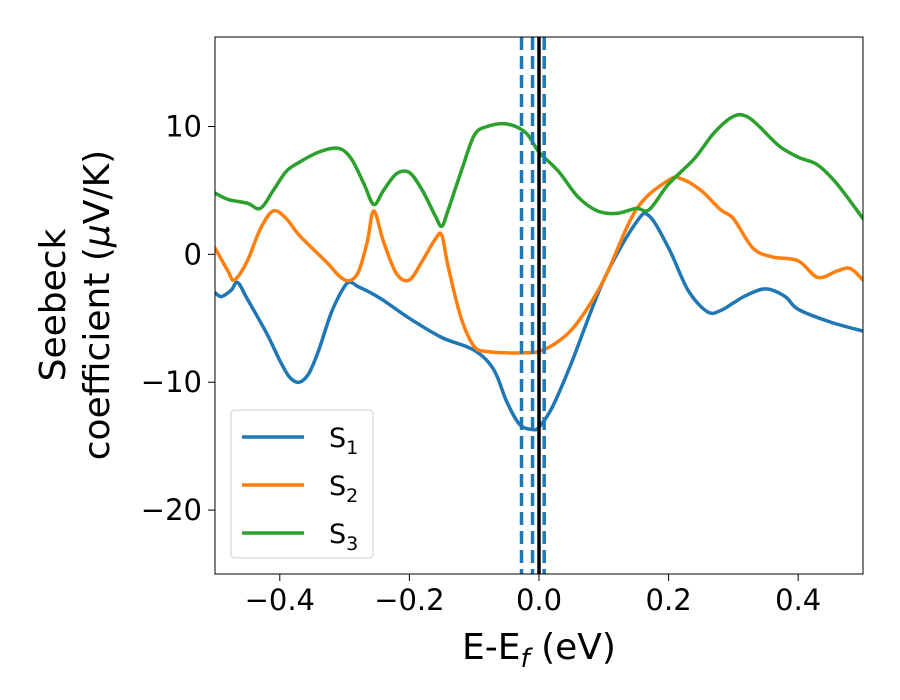 The height and width of the screenshot is (700, 900). Describe the element at coordinates (280, 600) in the screenshot. I see `x-tick-label: −0.4` at that location.